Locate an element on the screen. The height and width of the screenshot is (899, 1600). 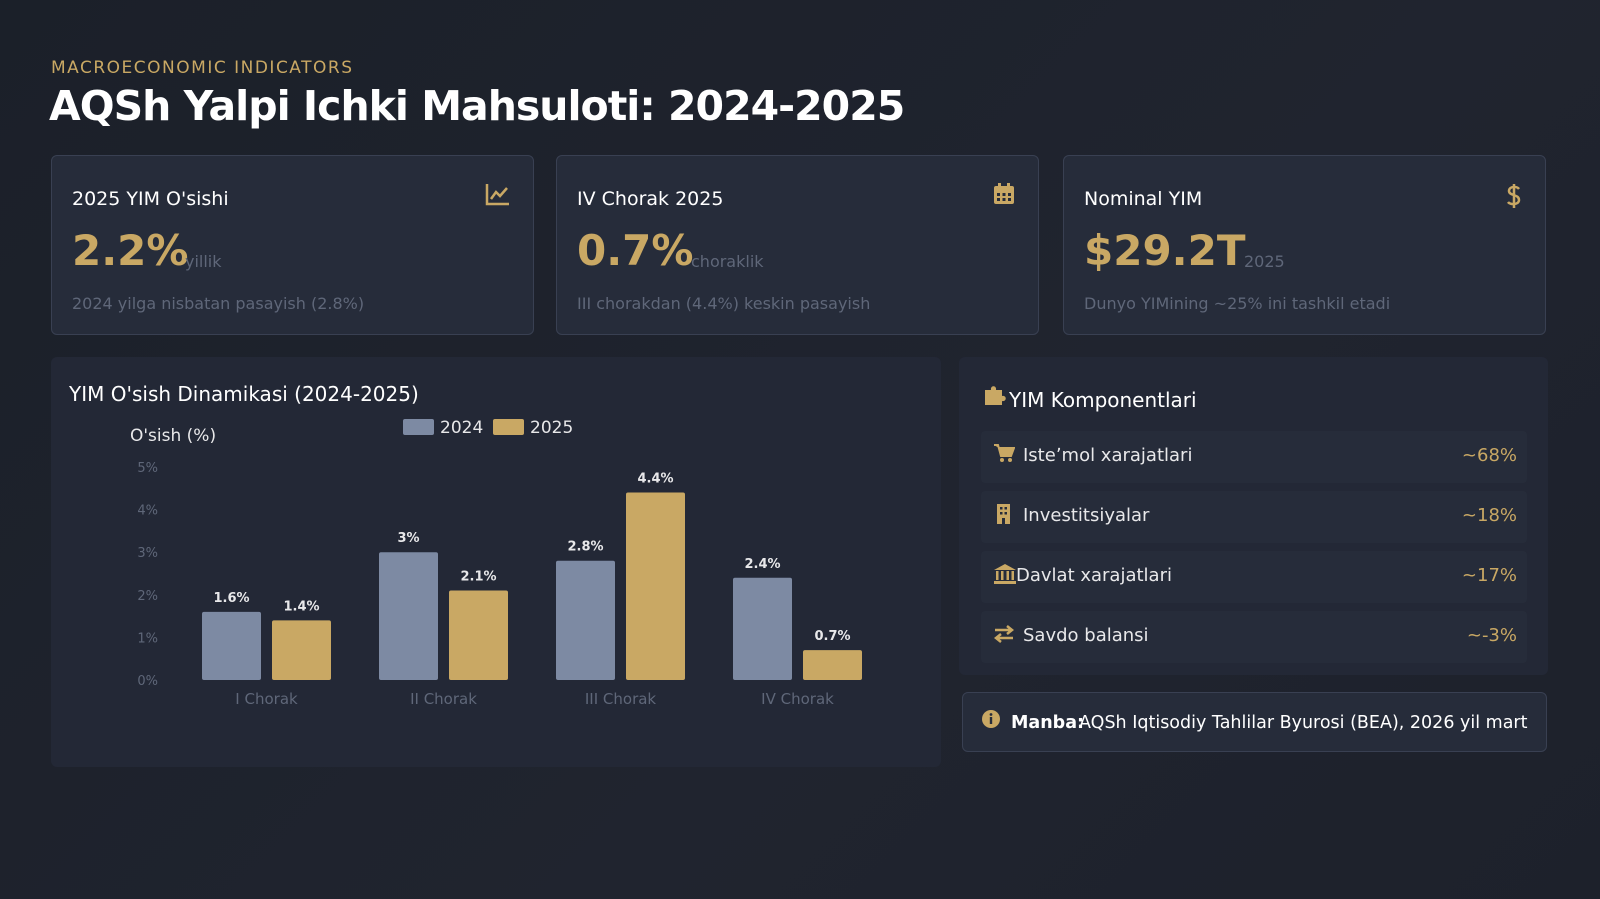
exchange-icon is located at coordinates (1004, 634).